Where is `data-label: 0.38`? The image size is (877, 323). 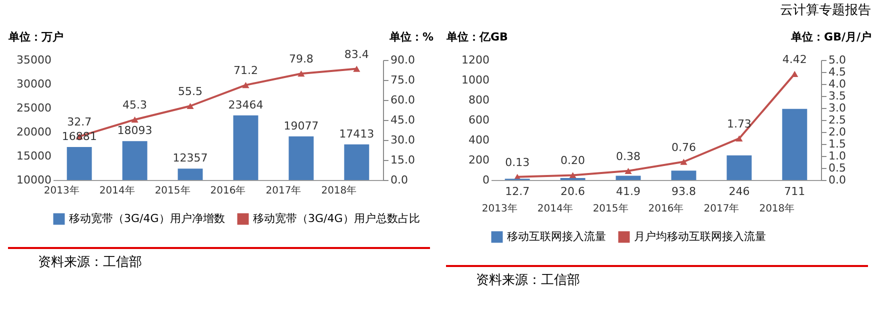
data-label: 0.38 is located at coordinates (628, 156).